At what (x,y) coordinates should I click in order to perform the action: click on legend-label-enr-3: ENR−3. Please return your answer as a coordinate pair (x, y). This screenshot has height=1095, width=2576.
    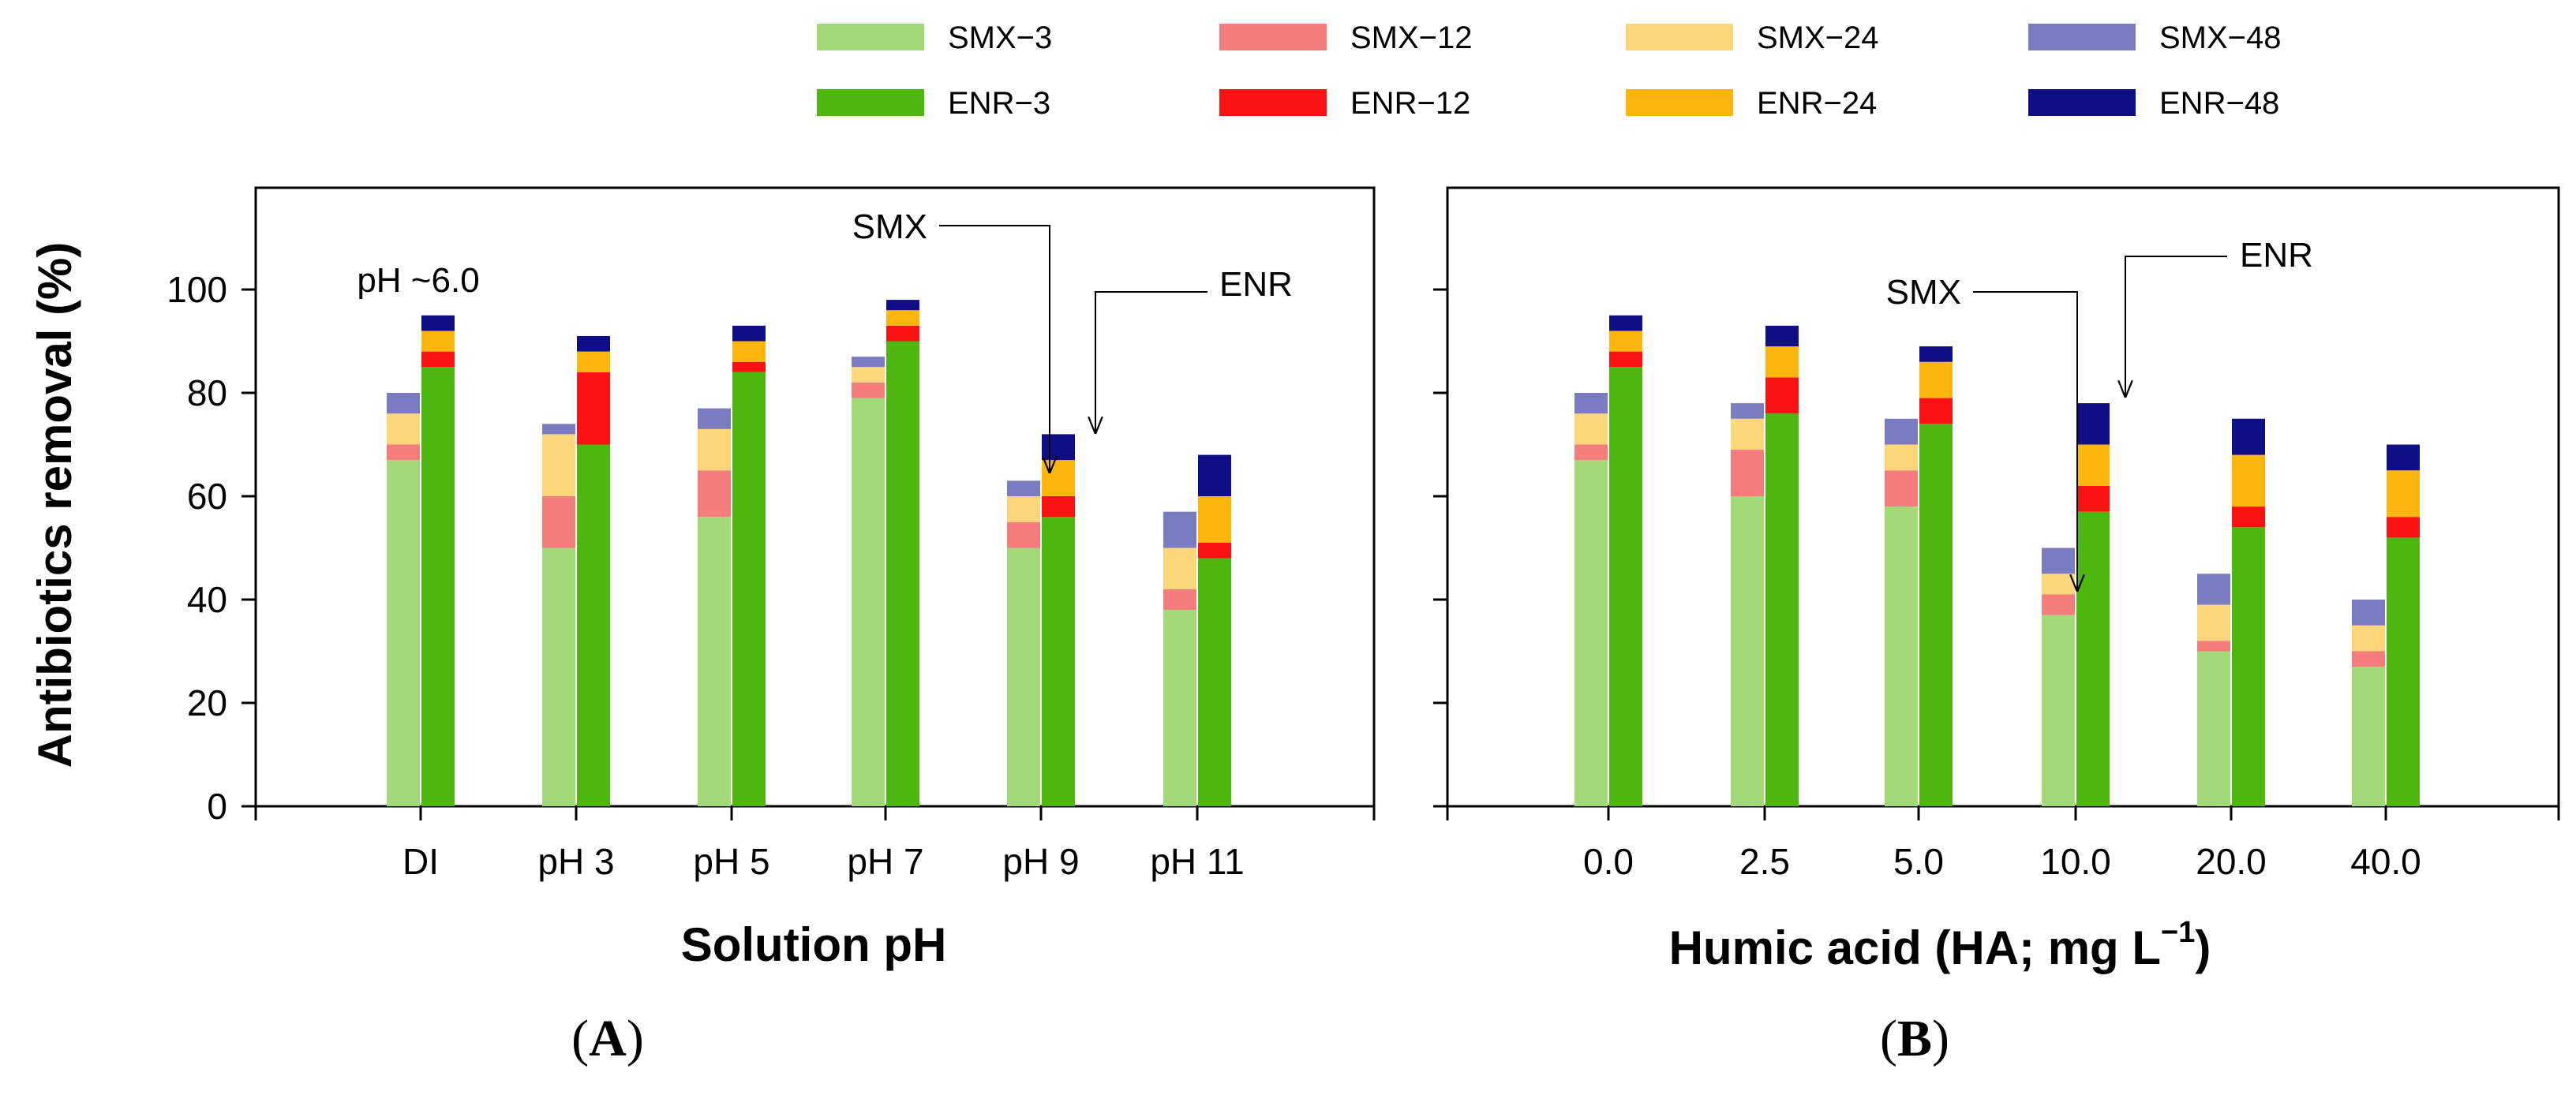
    Looking at the image, I should click on (999, 104).